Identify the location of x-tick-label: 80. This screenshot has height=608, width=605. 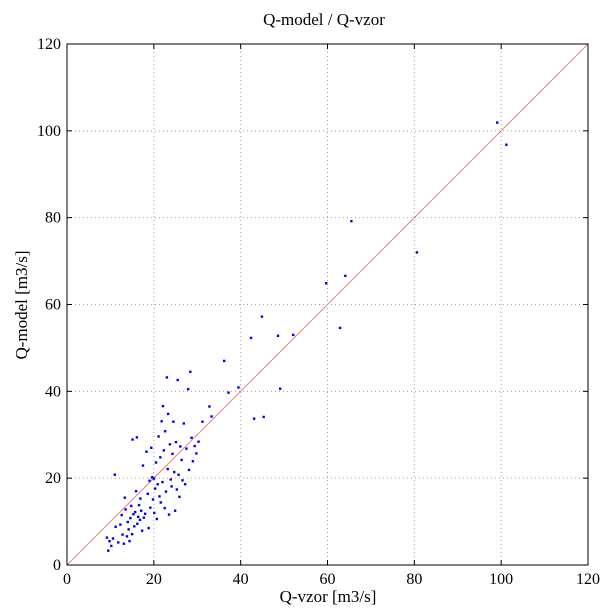
(414, 579).